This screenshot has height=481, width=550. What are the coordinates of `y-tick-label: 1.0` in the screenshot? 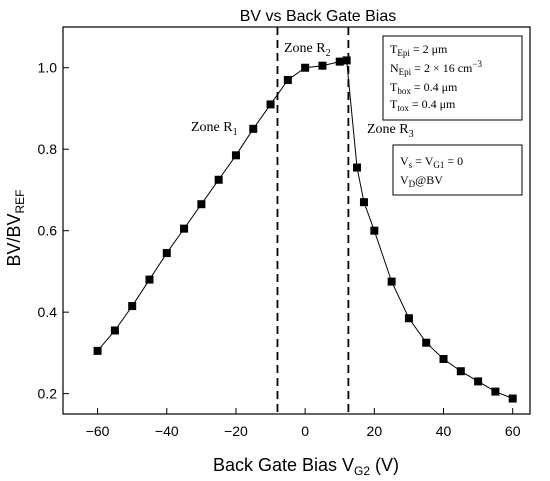 It's located at (48, 68).